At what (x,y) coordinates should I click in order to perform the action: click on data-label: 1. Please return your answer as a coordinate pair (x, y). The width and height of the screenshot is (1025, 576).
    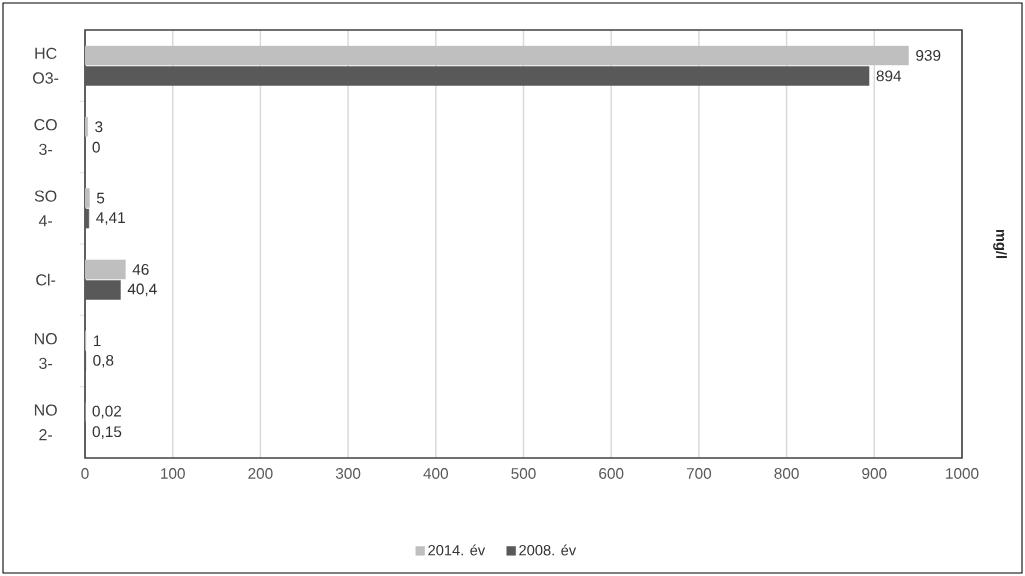
    Looking at the image, I should click on (97, 341).